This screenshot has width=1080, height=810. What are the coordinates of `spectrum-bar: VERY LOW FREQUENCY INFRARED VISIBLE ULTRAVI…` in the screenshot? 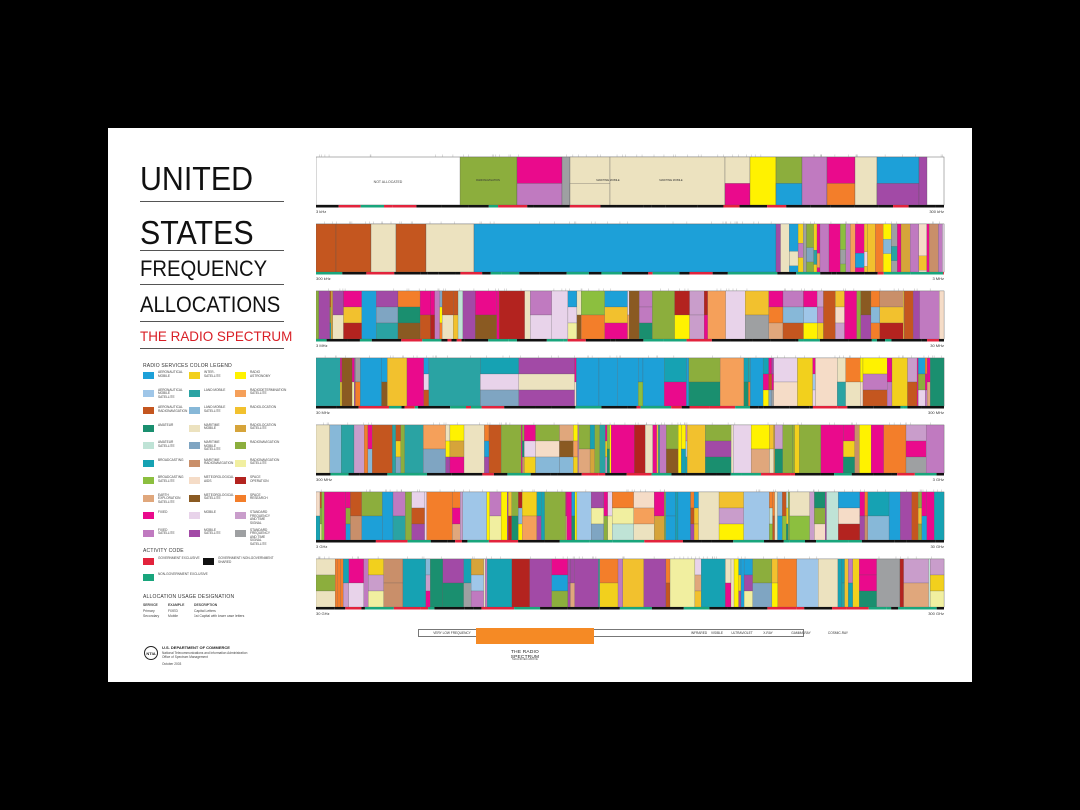 It's located at (633, 642).